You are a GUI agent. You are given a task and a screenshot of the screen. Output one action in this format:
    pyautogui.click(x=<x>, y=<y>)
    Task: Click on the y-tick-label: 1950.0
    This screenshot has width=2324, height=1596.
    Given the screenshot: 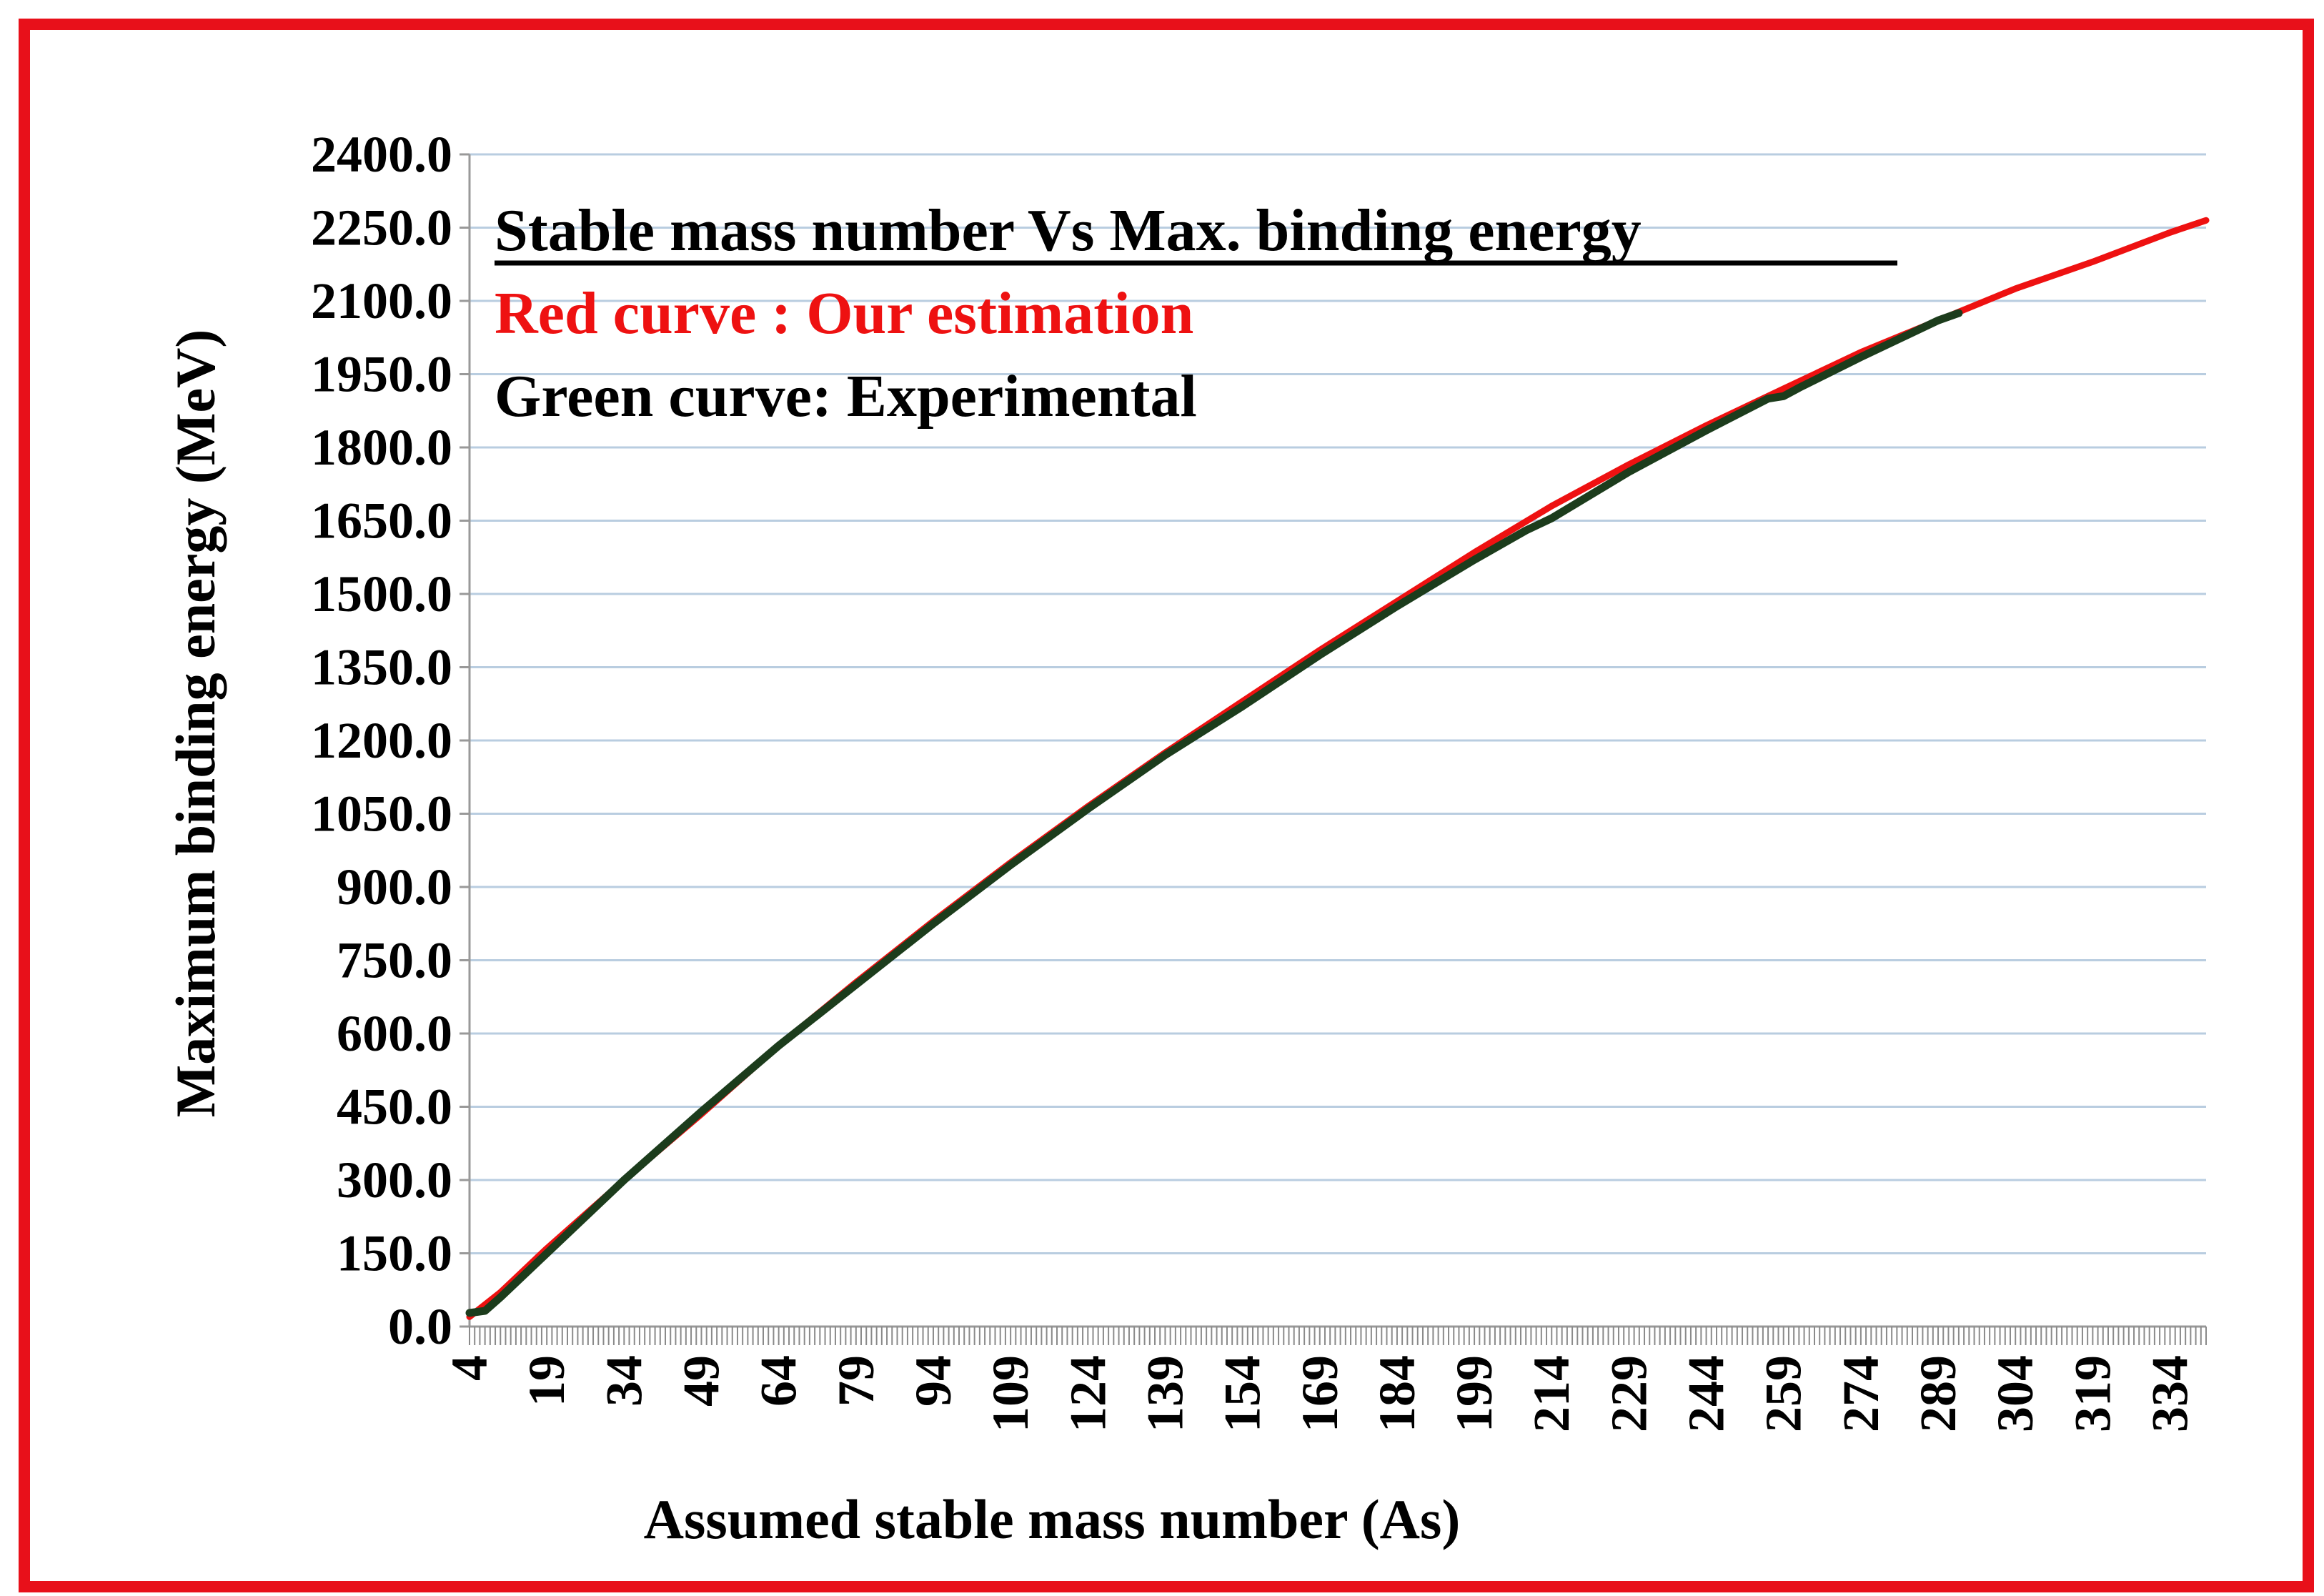 What is the action you would take?
    pyautogui.click(x=381, y=374)
    